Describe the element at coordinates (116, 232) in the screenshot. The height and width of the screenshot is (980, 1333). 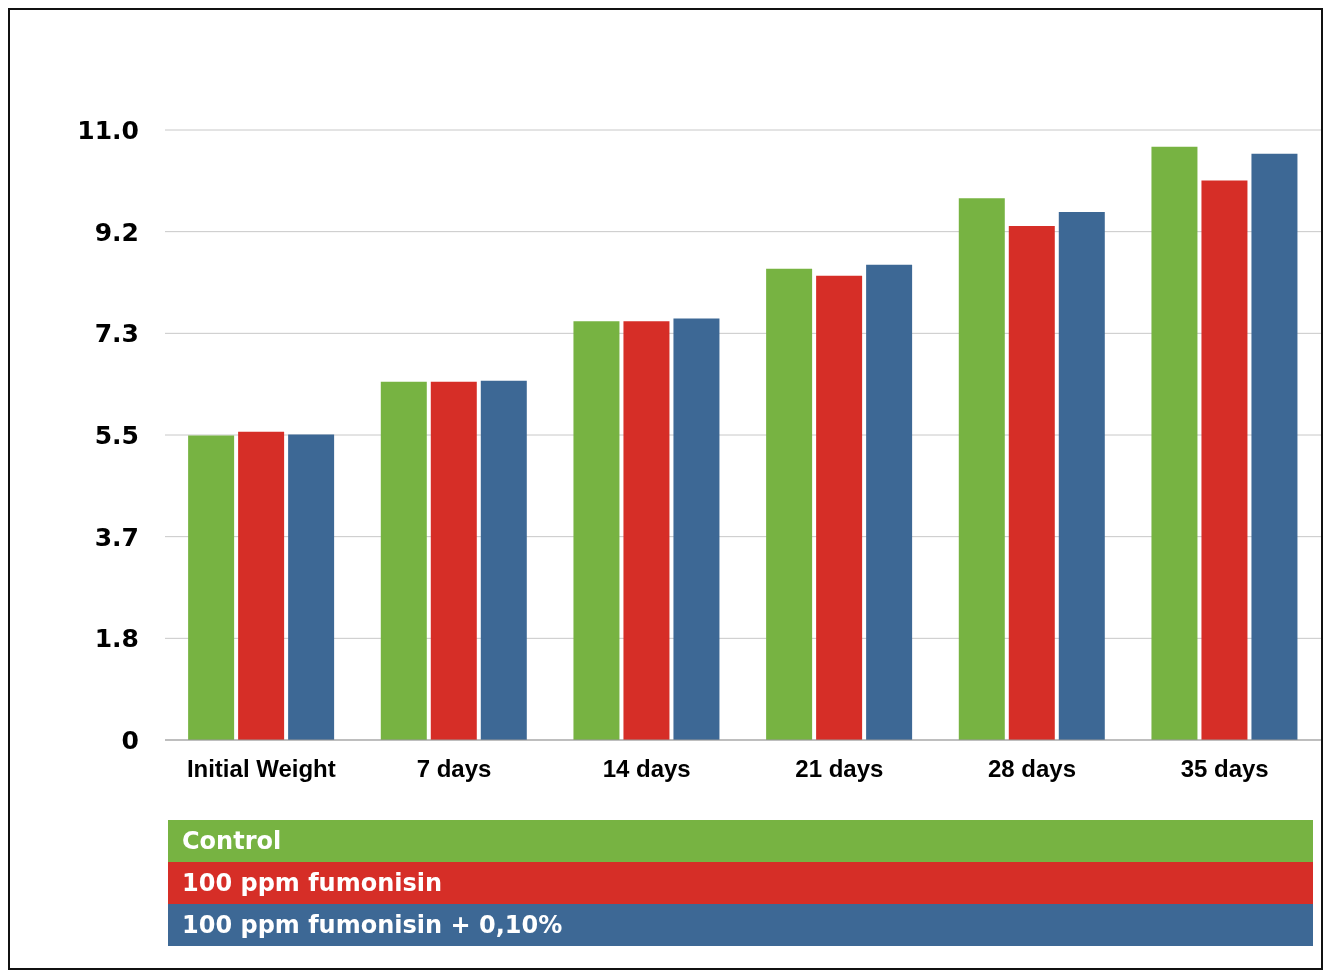
I see `y-tick-label: 9.2` at that location.